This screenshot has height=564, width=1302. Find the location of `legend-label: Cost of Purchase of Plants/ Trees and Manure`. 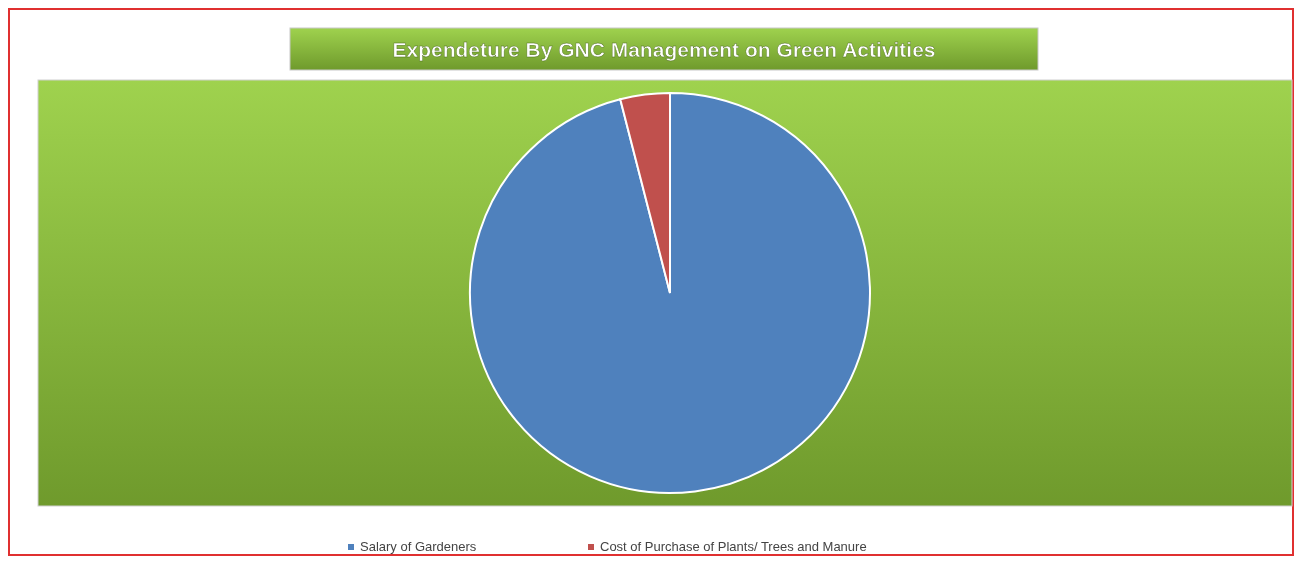

legend-label: Cost of Purchase of Plants/ Trees and Manure is located at coordinates (733, 546).